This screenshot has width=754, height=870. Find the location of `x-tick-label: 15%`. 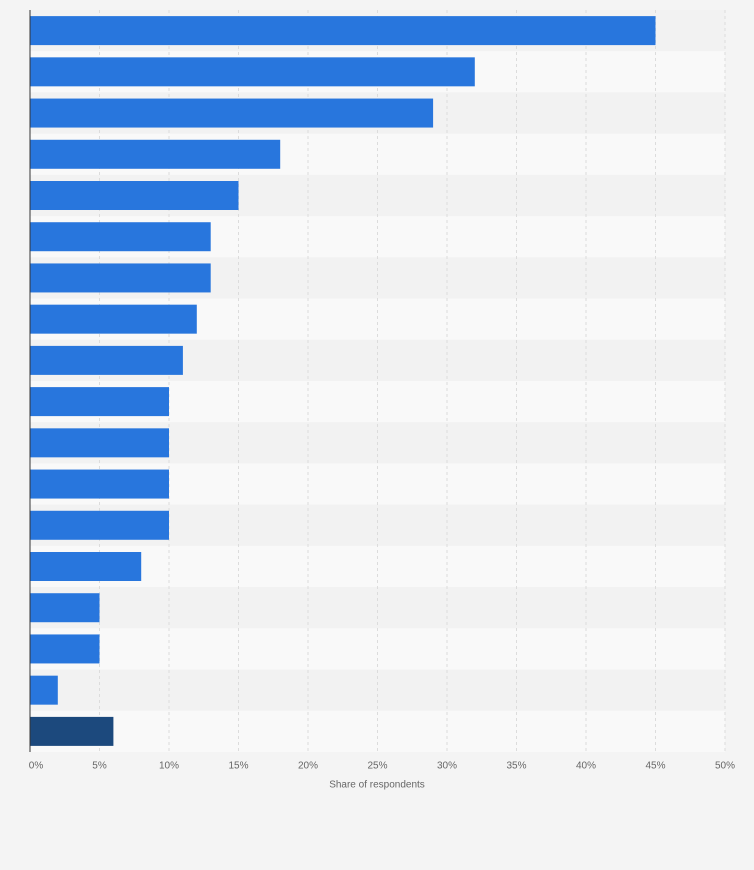

x-tick-label: 15% is located at coordinates (238, 766).